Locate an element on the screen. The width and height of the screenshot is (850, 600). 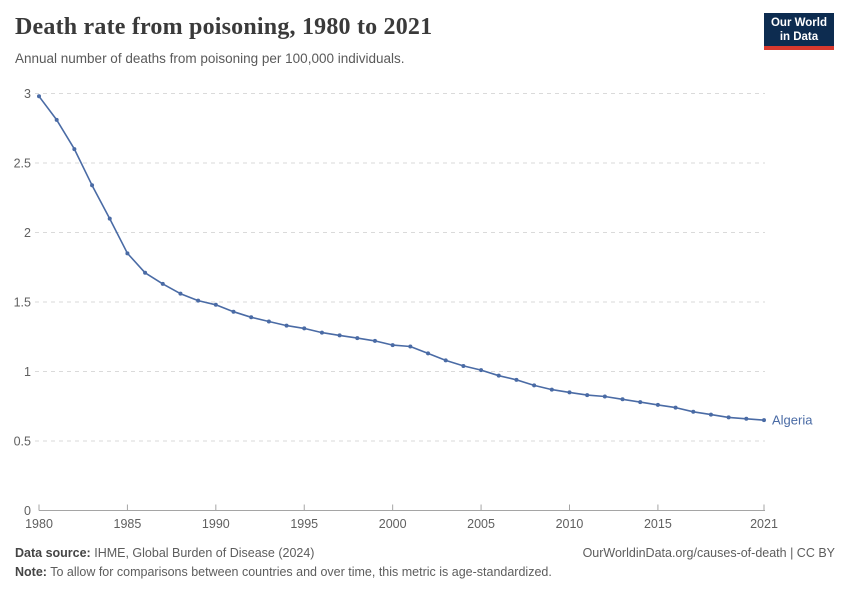
page-title: Death rate from poisoning, 1980 to 2021 is located at coordinates (224, 27).